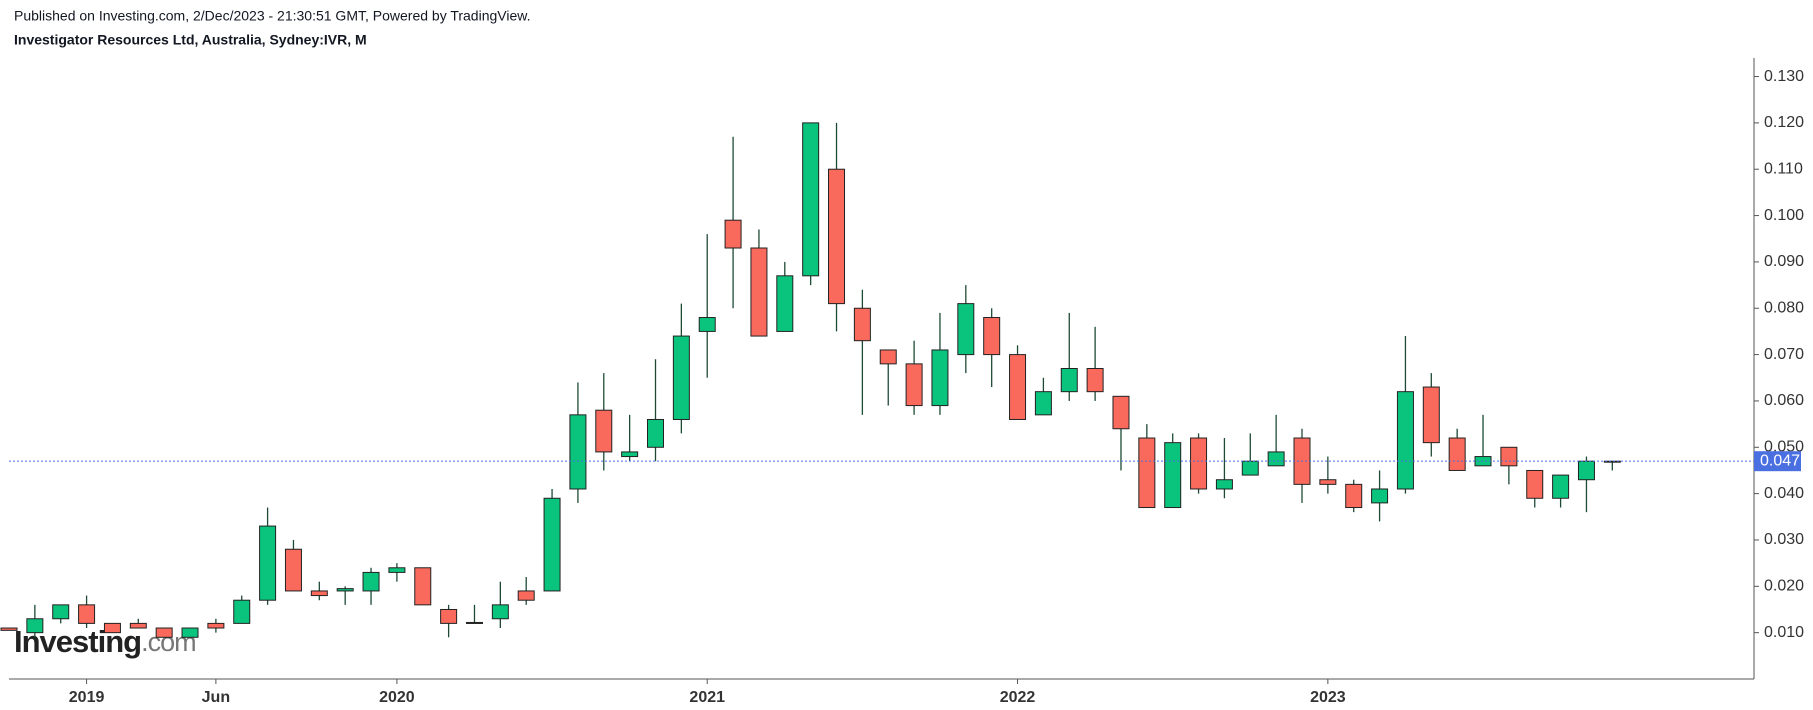 This screenshot has height=710, width=1813. Describe the element at coordinates (1784, 215) in the screenshot. I see `y-tick-label: 0.100` at that location.